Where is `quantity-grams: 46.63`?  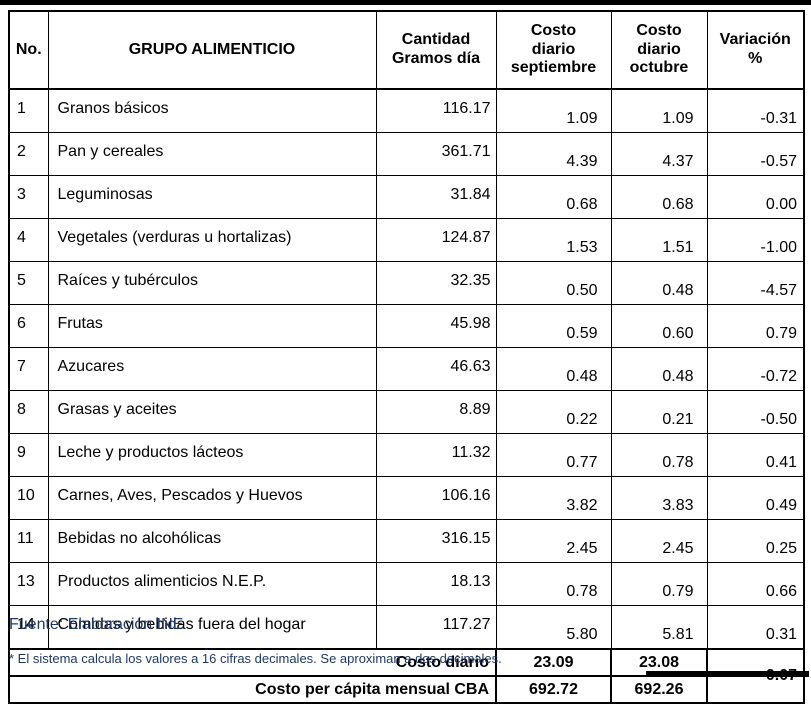 quantity-grams: 46.63 is located at coordinates (436, 369).